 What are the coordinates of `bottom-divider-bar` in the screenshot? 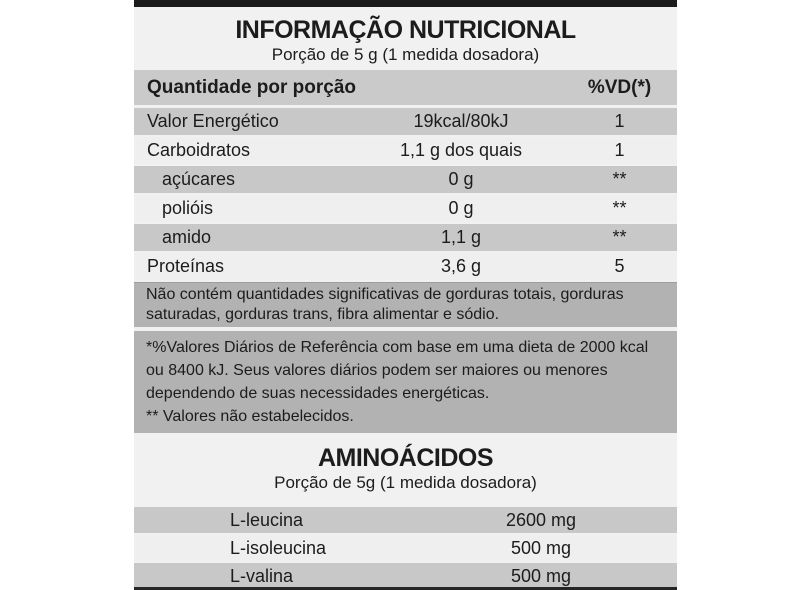 It's located at (405, 588).